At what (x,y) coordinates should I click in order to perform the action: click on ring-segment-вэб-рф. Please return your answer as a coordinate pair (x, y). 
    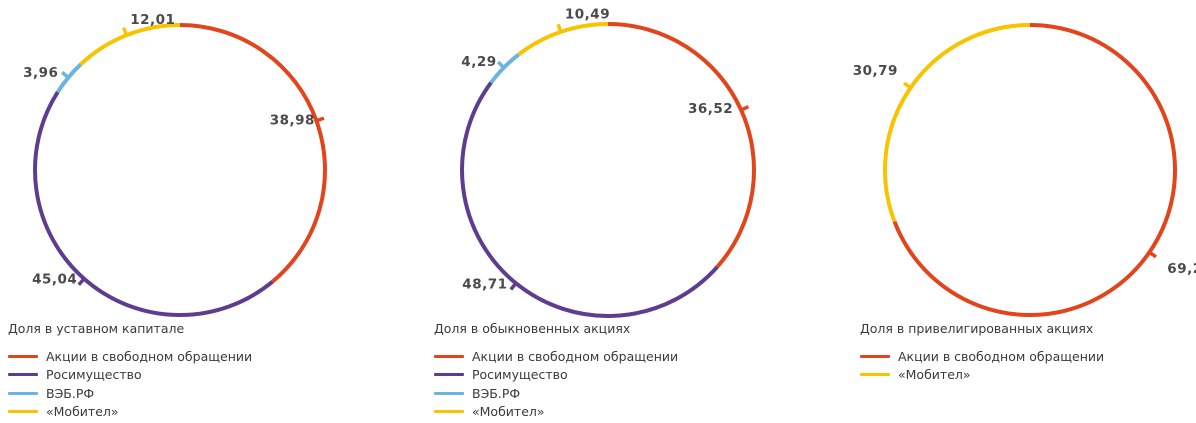
    Looking at the image, I should click on (69, 78).